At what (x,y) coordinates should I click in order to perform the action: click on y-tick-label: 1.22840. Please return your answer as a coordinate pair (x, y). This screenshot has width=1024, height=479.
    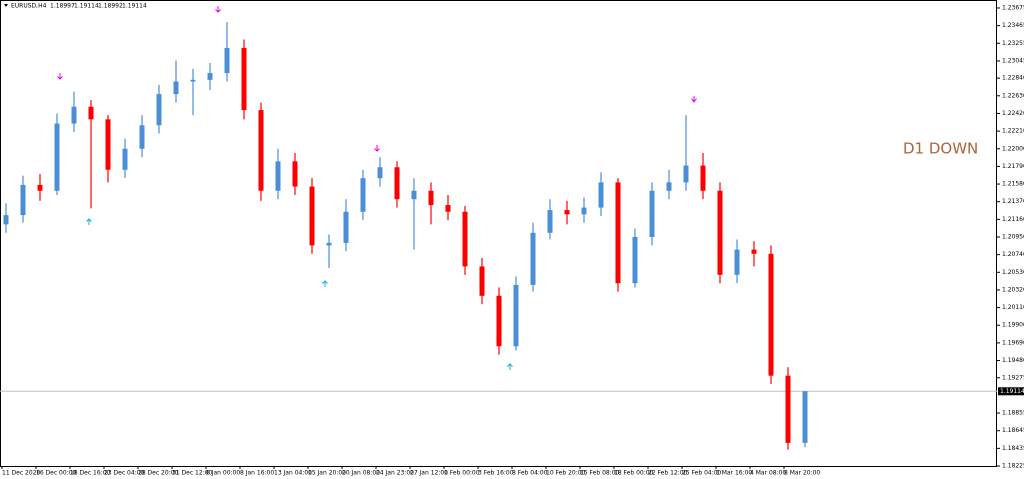
    Looking at the image, I should click on (1013, 78).